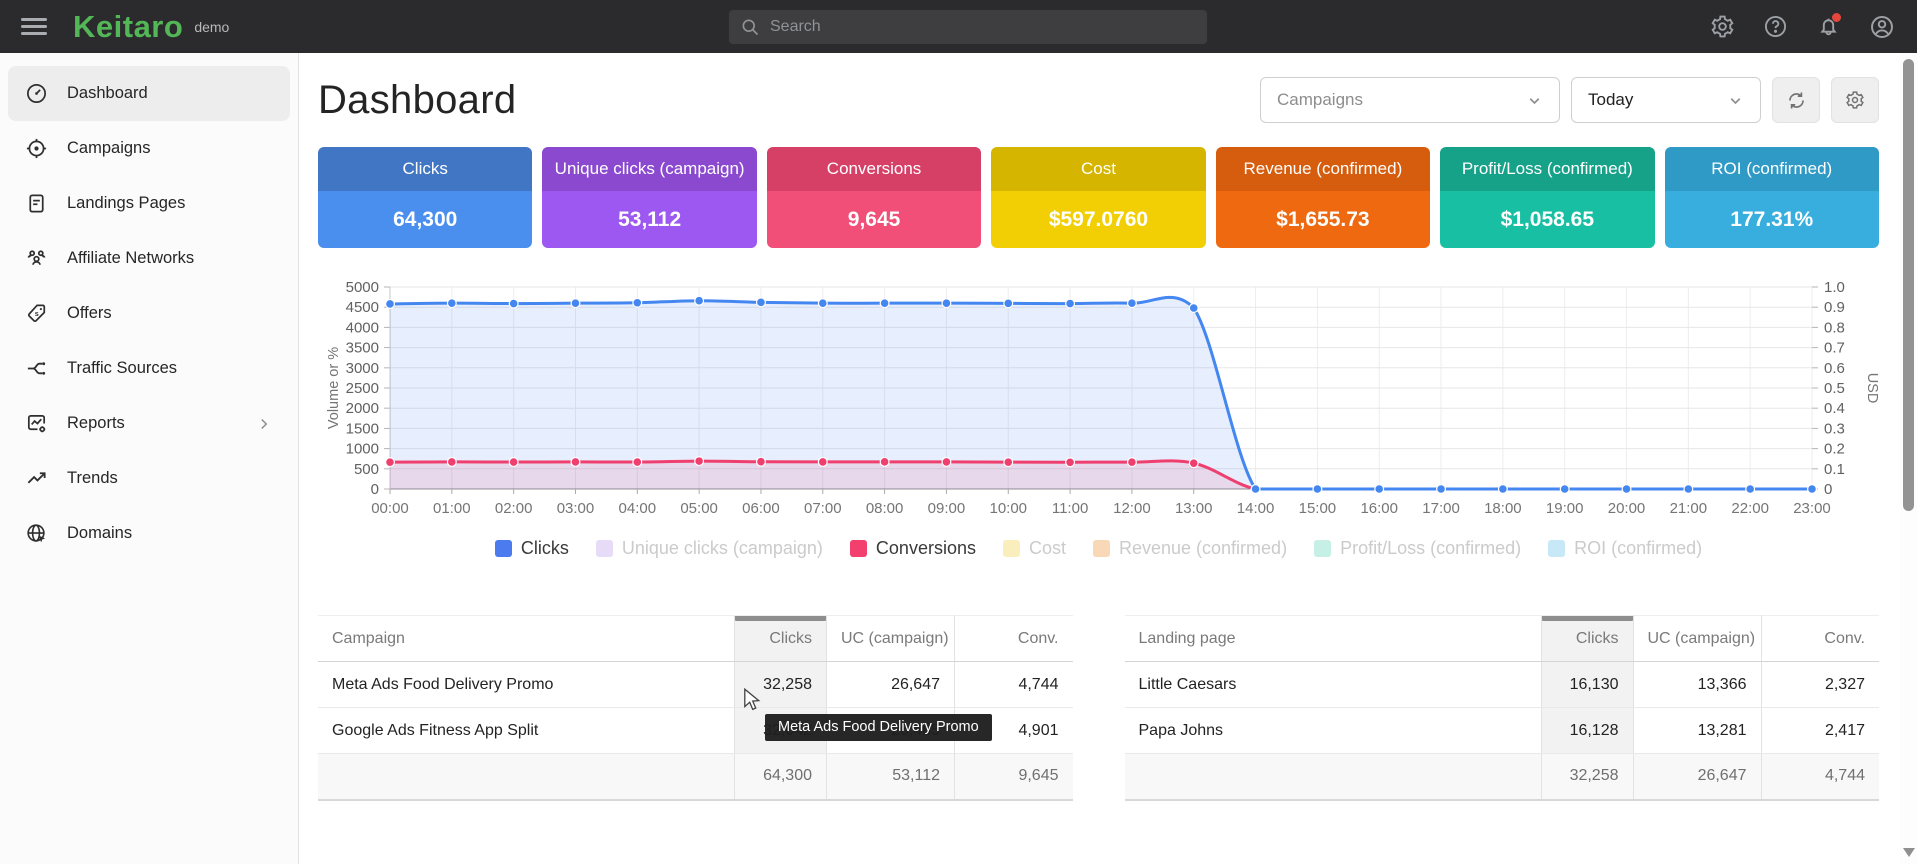 This screenshot has height=864, width=1917. I want to click on metric-value: 53,112, so click(649, 219).